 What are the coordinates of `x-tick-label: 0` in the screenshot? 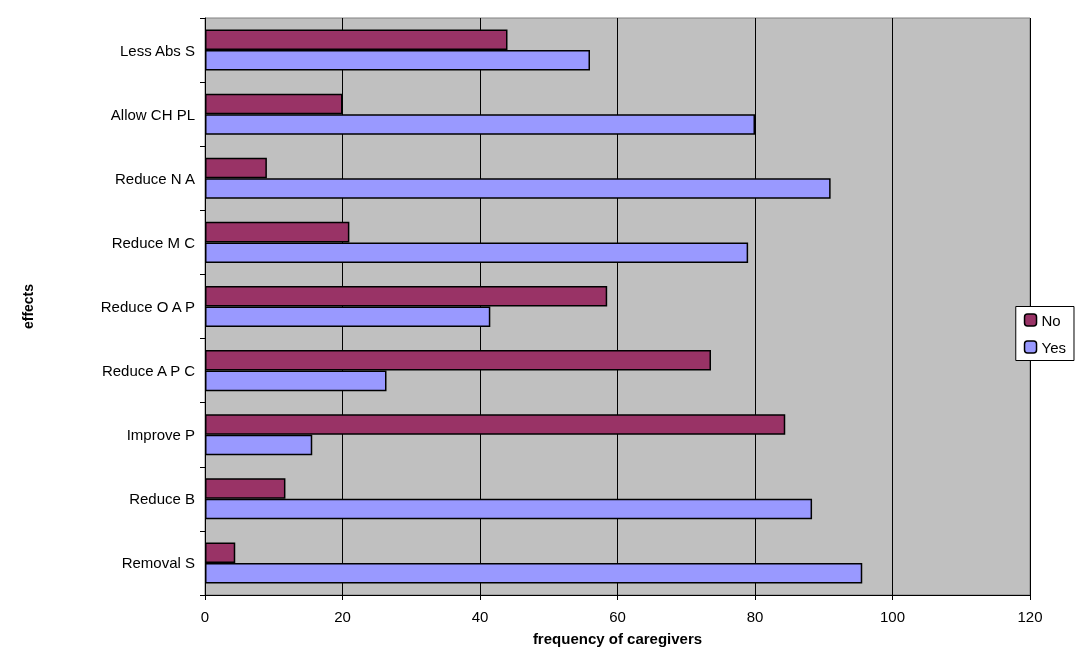 It's located at (205, 616).